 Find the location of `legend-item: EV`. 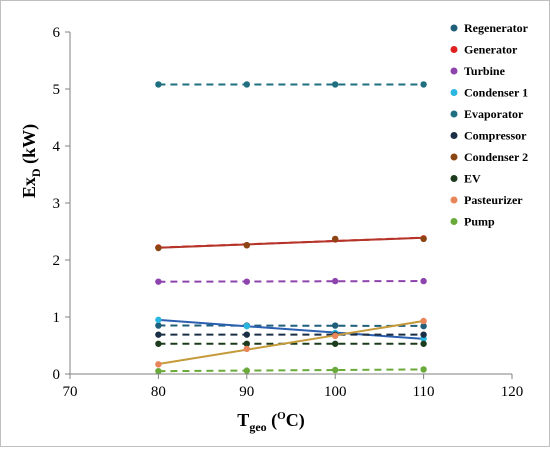

legend-item: EV is located at coordinates (465, 179).